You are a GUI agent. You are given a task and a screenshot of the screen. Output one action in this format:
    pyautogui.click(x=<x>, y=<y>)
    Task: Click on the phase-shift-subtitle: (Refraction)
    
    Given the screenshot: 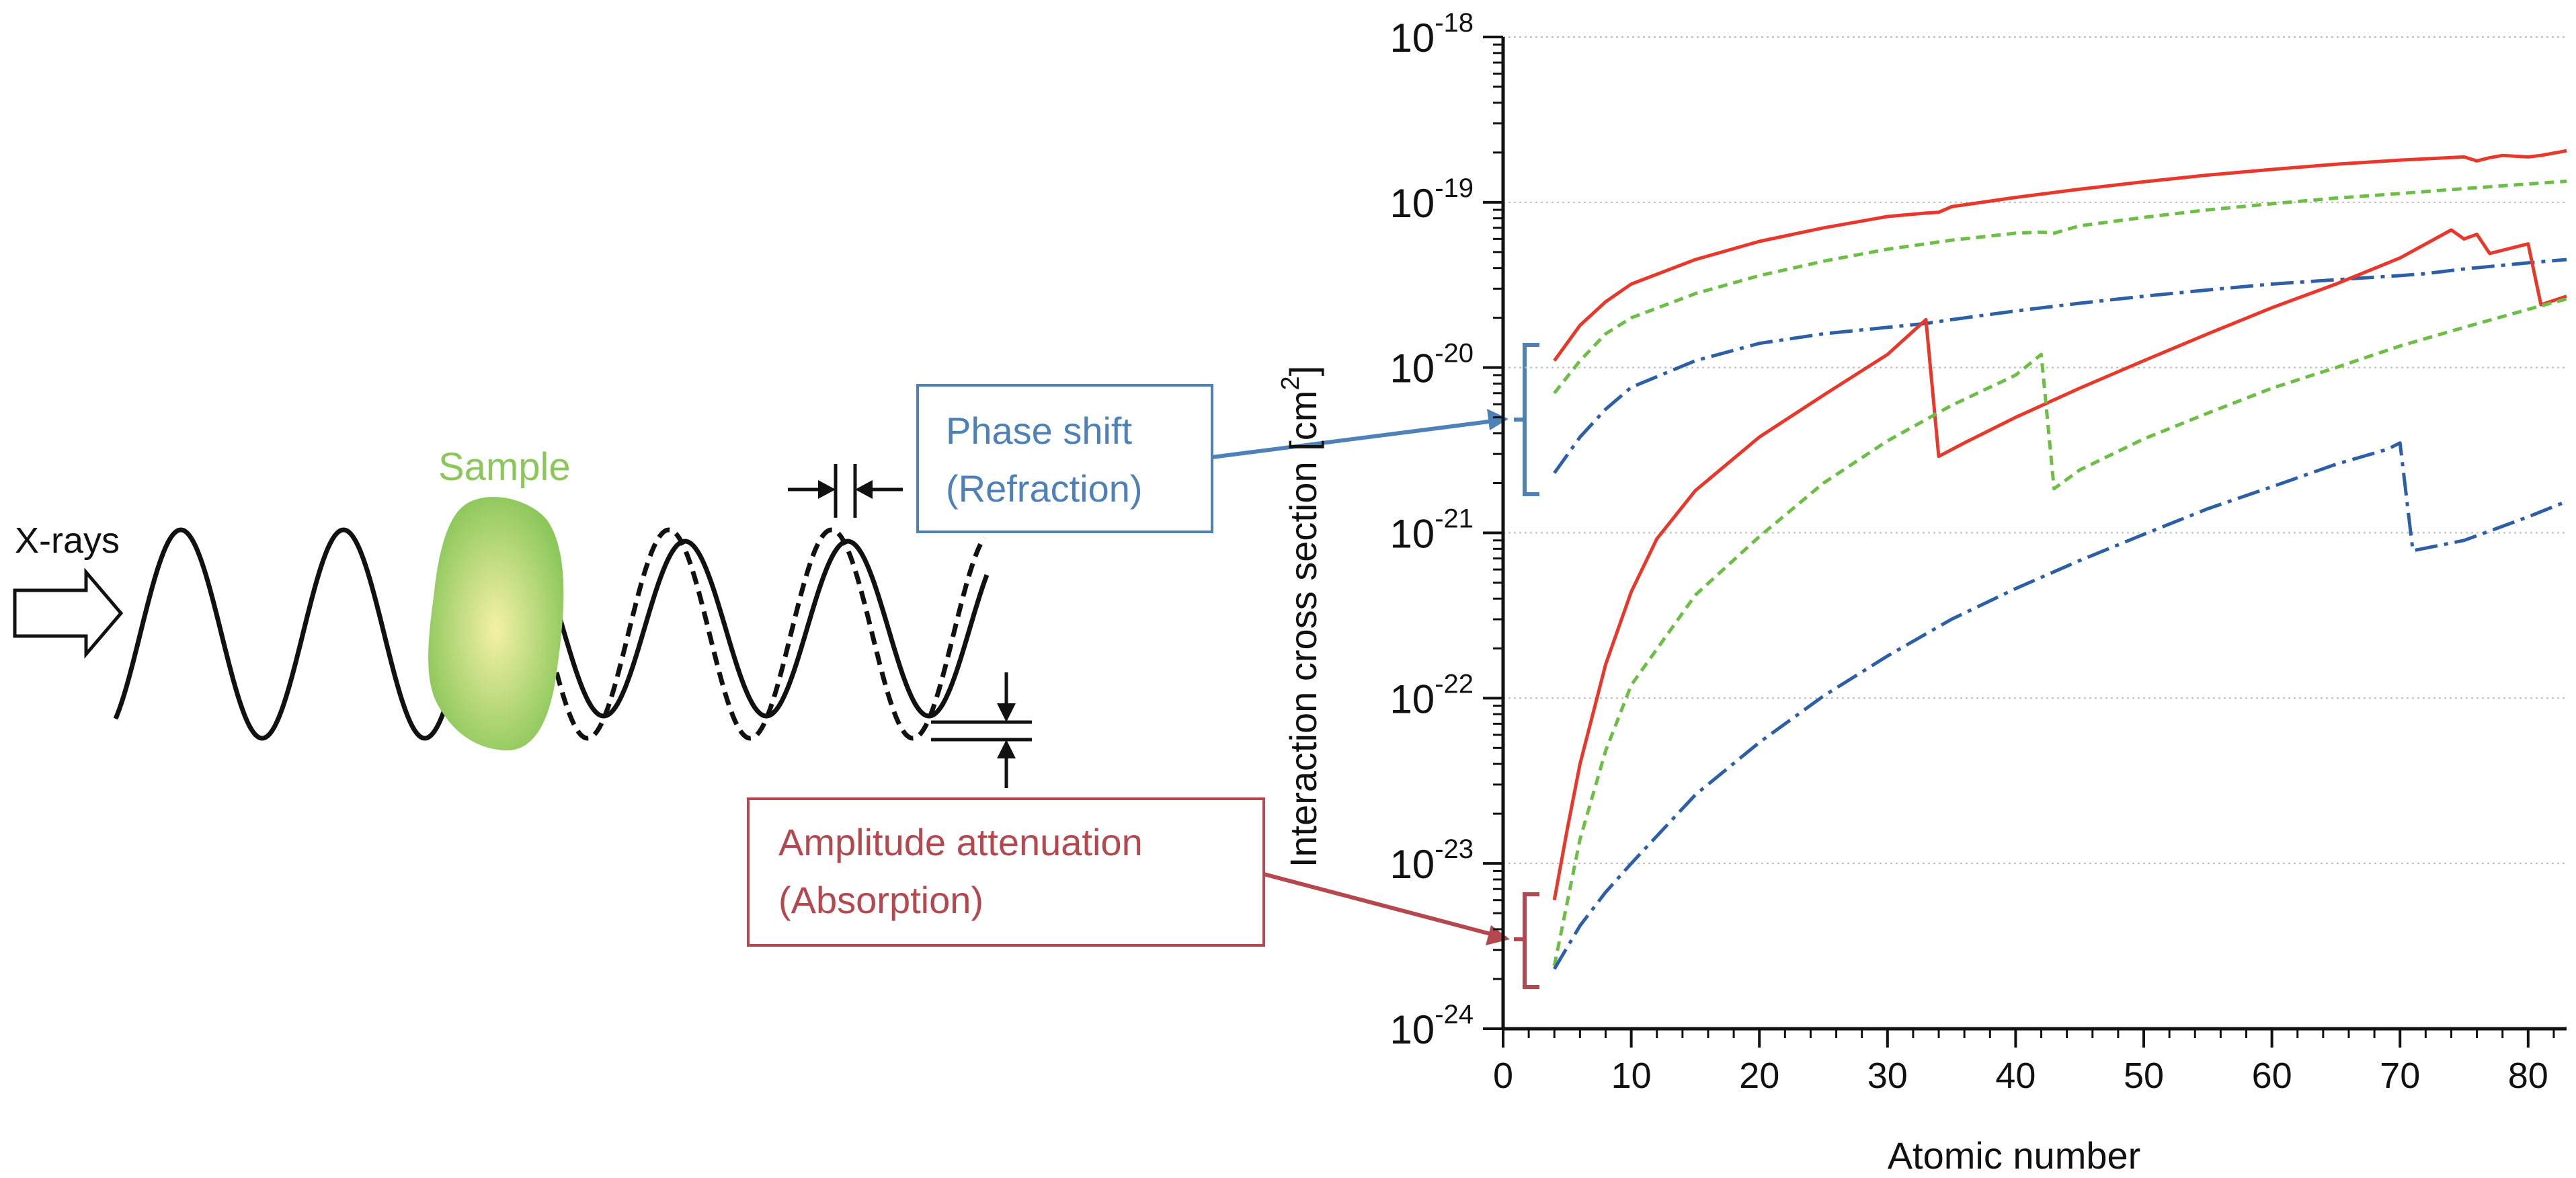 What is the action you would take?
    pyautogui.click(x=1044, y=488)
    